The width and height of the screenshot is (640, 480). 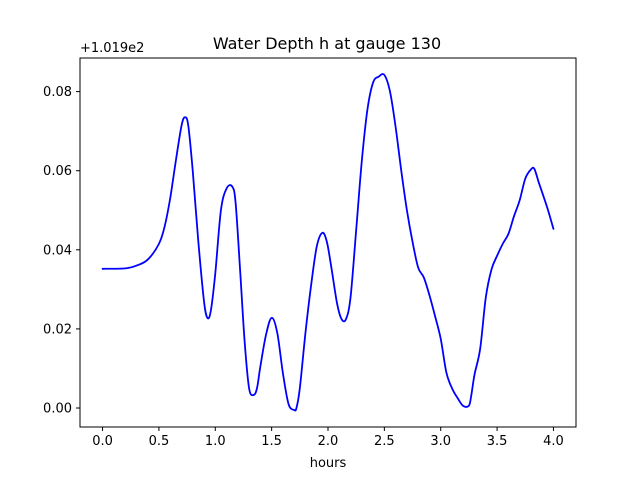 What do you see at coordinates (553, 441) in the screenshot?
I see `x-tick-label: 4.0` at bounding box center [553, 441].